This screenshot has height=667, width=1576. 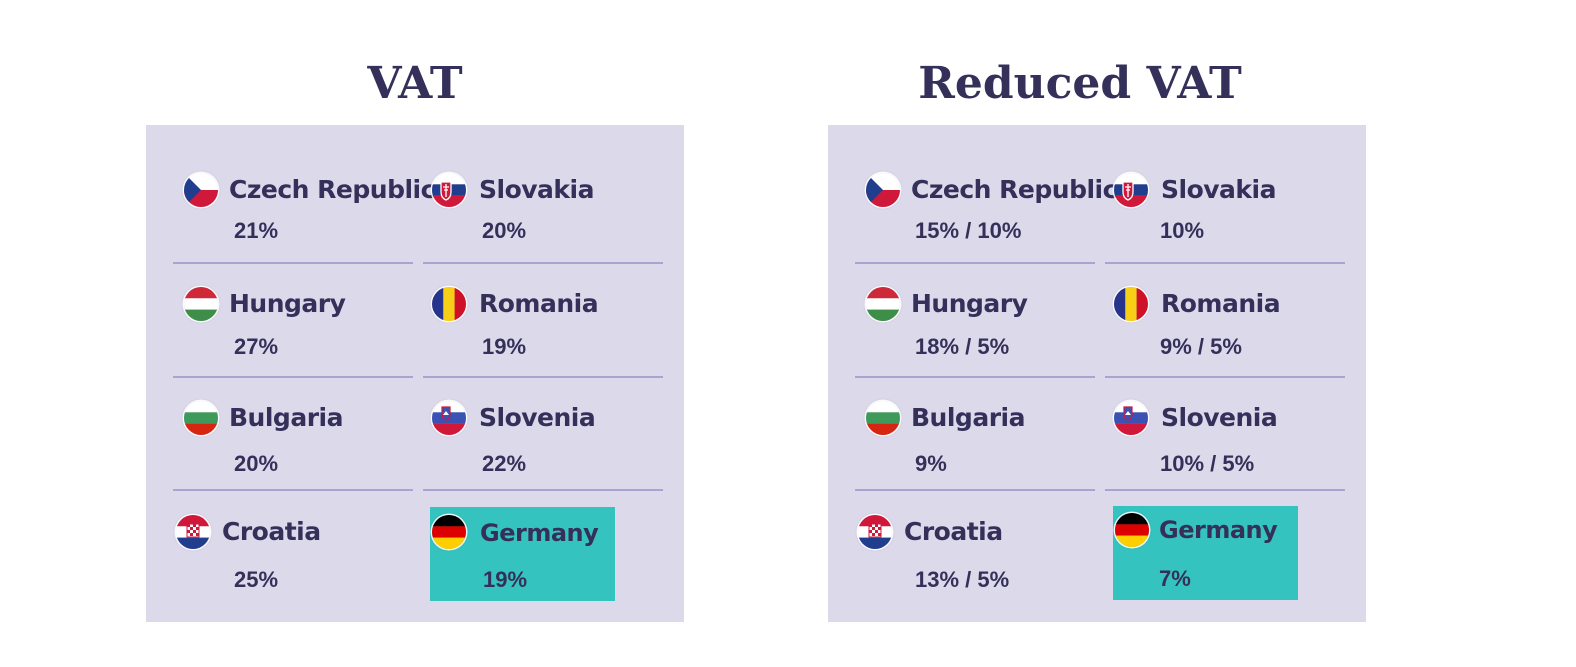 I want to click on country-cell-slovakia: Slovakia 20%, so click(x=544, y=205).